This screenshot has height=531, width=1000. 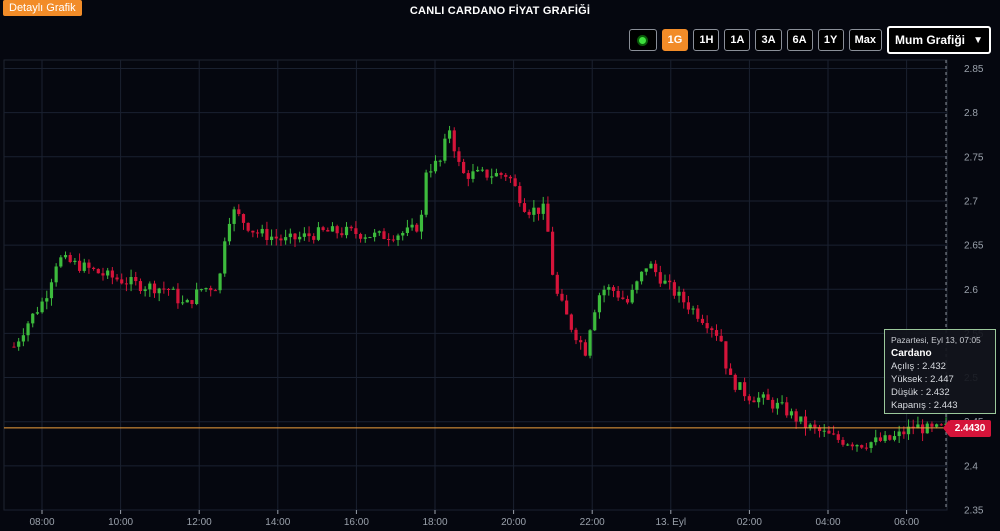 I want to click on x-tick-label: 08:00, so click(x=41, y=522).